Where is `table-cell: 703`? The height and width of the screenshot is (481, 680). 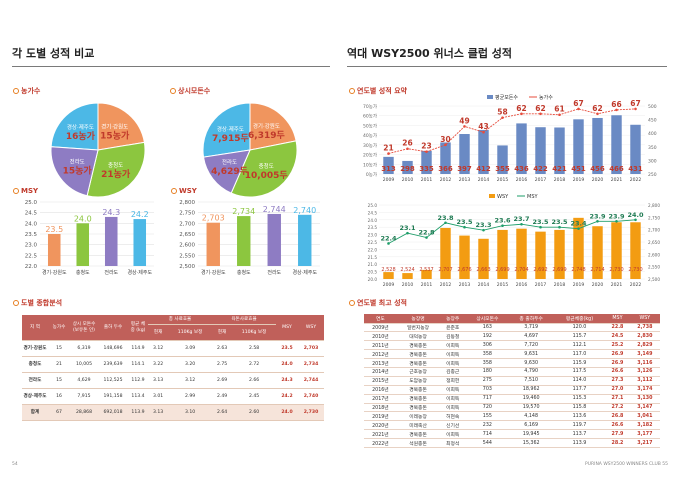
table-cell: 703 is located at coordinates (487, 390).